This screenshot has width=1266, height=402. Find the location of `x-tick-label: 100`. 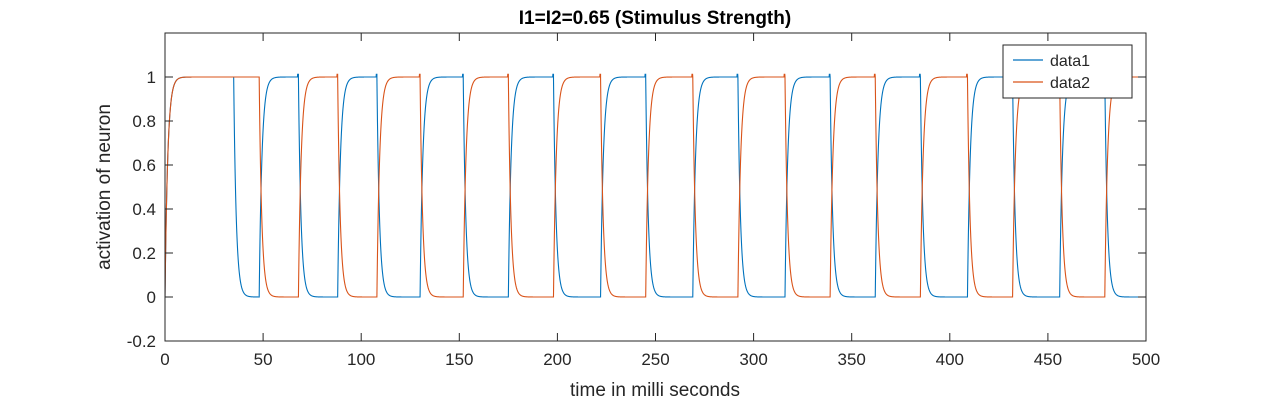

x-tick-label: 100 is located at coordinates (361, 359).